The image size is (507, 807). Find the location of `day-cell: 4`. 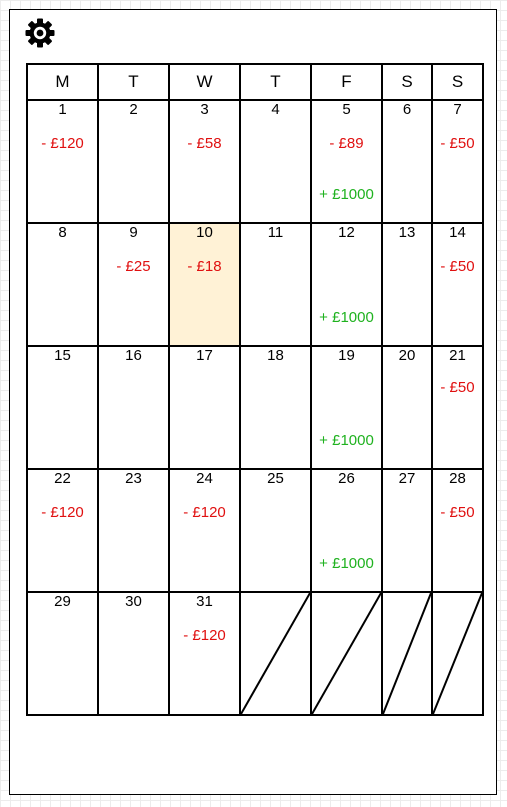

day-cell: 4 is located at coordinates (275, 161).